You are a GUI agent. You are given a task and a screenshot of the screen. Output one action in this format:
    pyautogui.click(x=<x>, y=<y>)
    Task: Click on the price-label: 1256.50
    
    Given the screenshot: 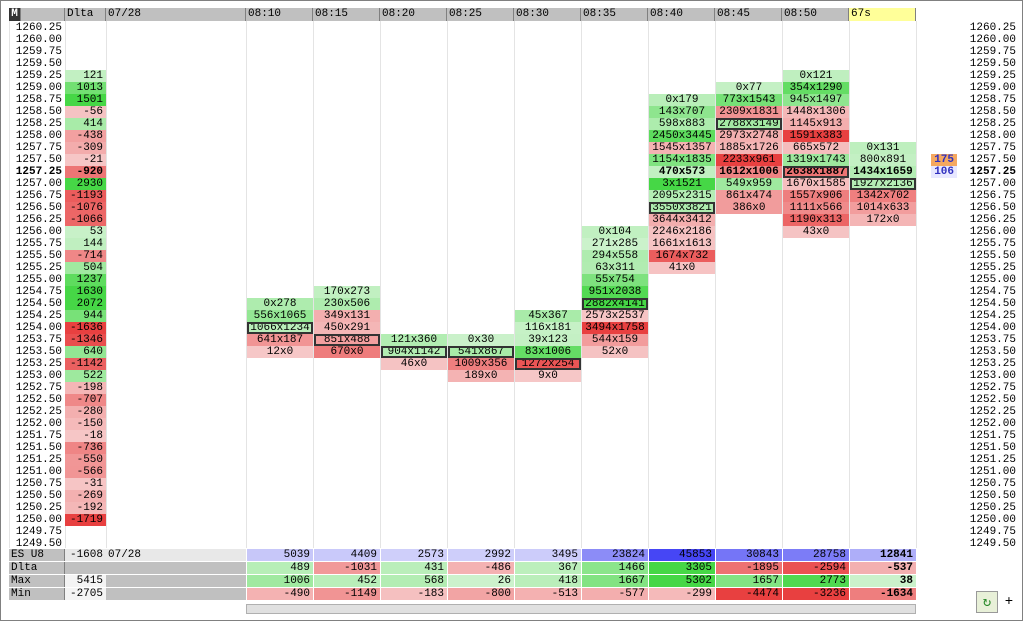 What is the action you would take?
    pyautogui.click(x=38, y=208)
    